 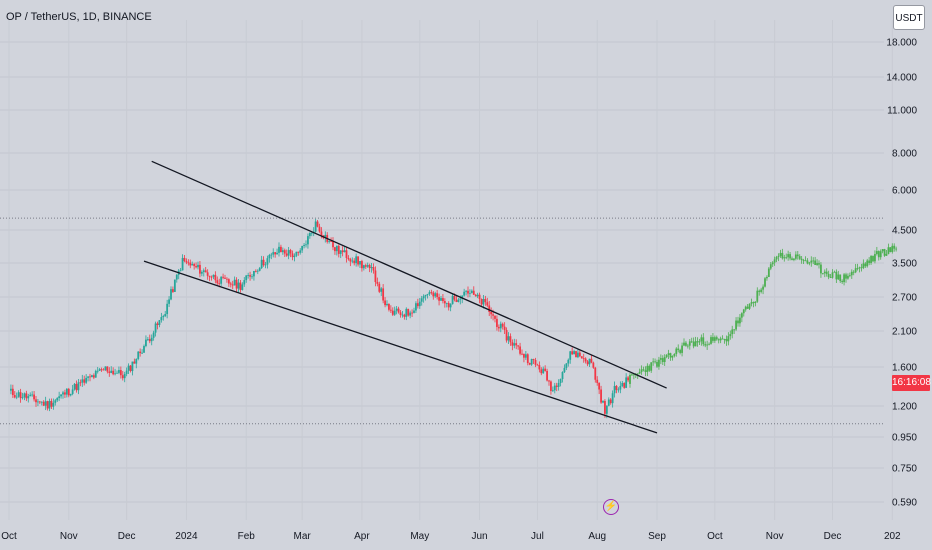 I want to click on y-tick-label: 1.200, so click(x=904, y=407).